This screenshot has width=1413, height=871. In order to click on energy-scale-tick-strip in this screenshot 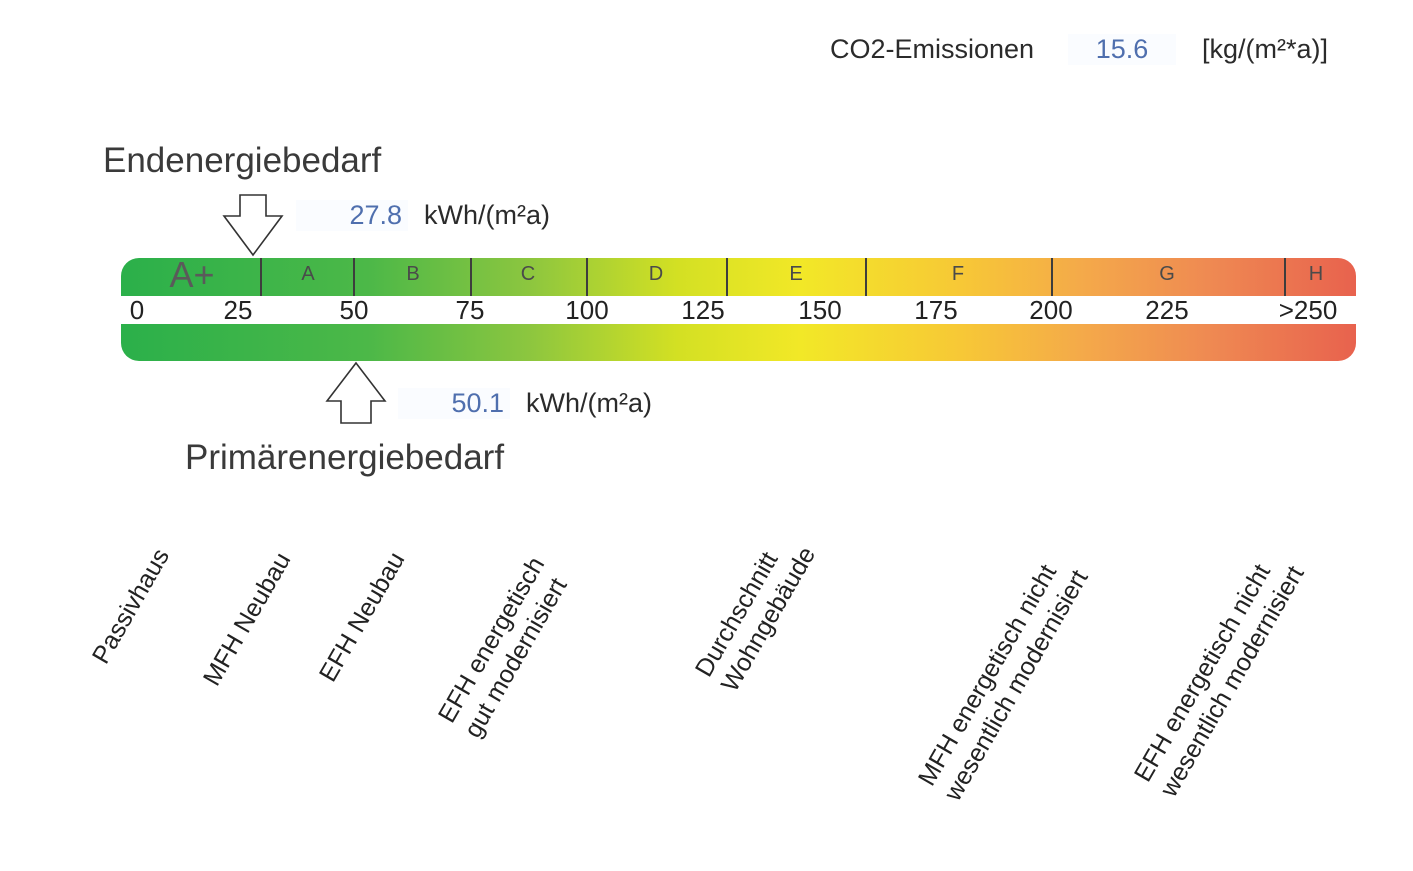, I will do `click(738, 310)`.